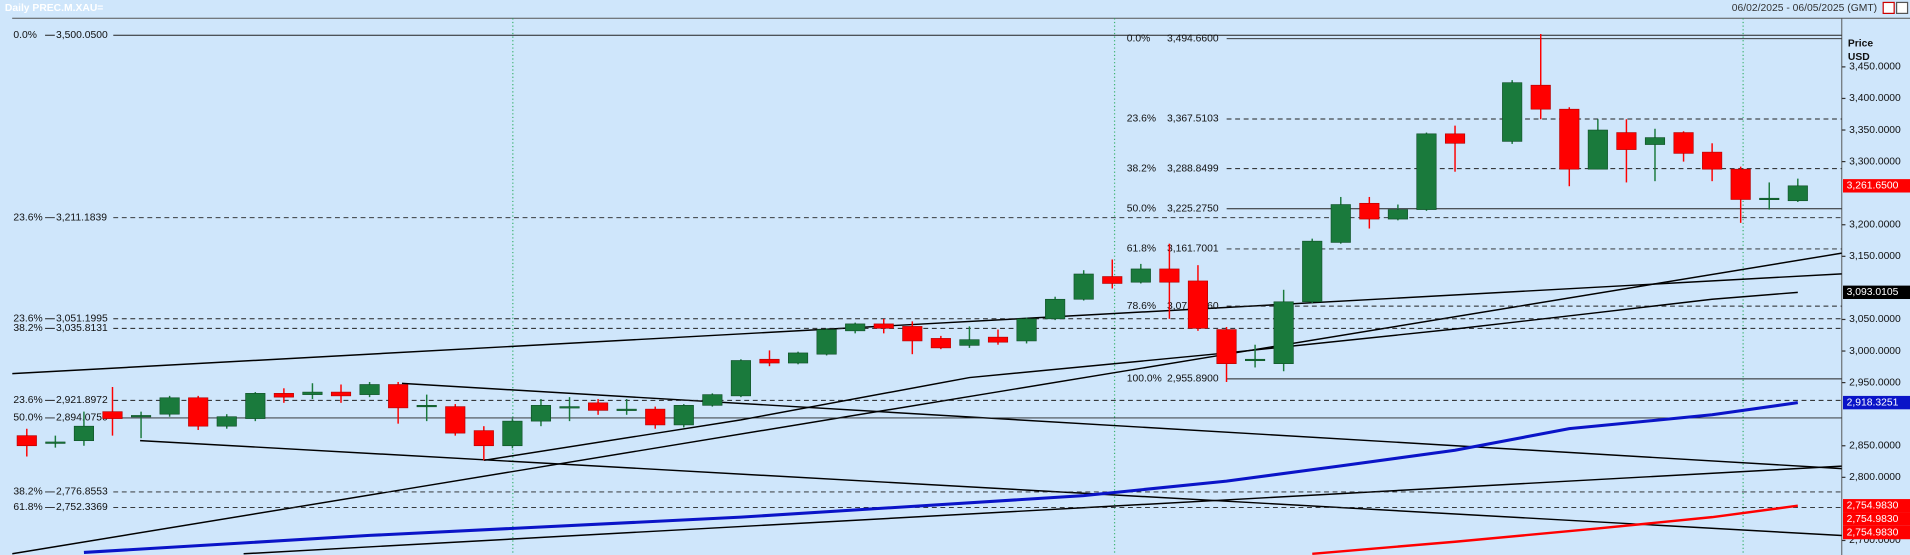 The image size is (1910, 555). Describe the element at coordinates (1861, 44) in the screenshot. I see `axis-title: Price` at that location.